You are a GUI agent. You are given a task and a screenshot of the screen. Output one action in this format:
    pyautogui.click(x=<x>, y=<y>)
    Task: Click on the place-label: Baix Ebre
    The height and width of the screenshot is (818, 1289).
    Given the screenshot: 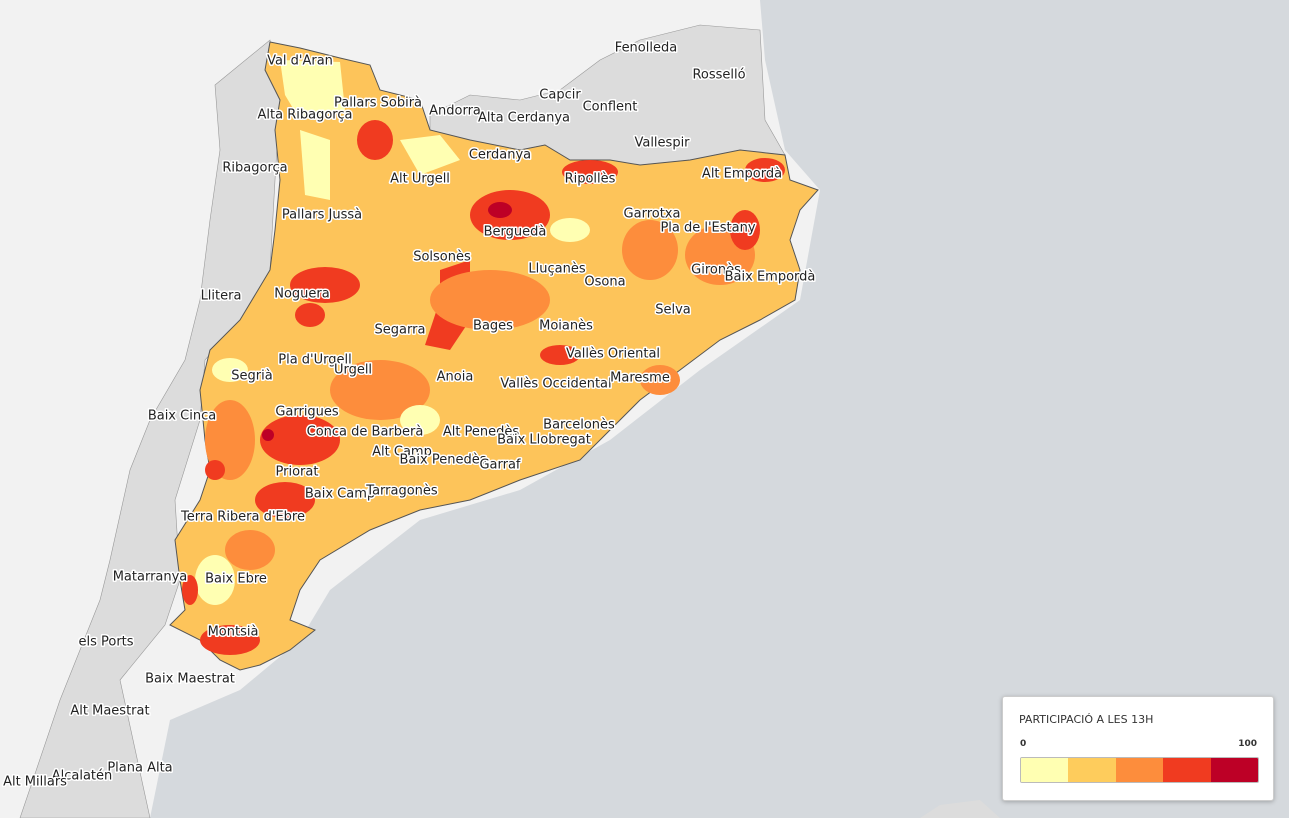 What is the action you would take?
    pyautogui.click(x=236, y=579)
    